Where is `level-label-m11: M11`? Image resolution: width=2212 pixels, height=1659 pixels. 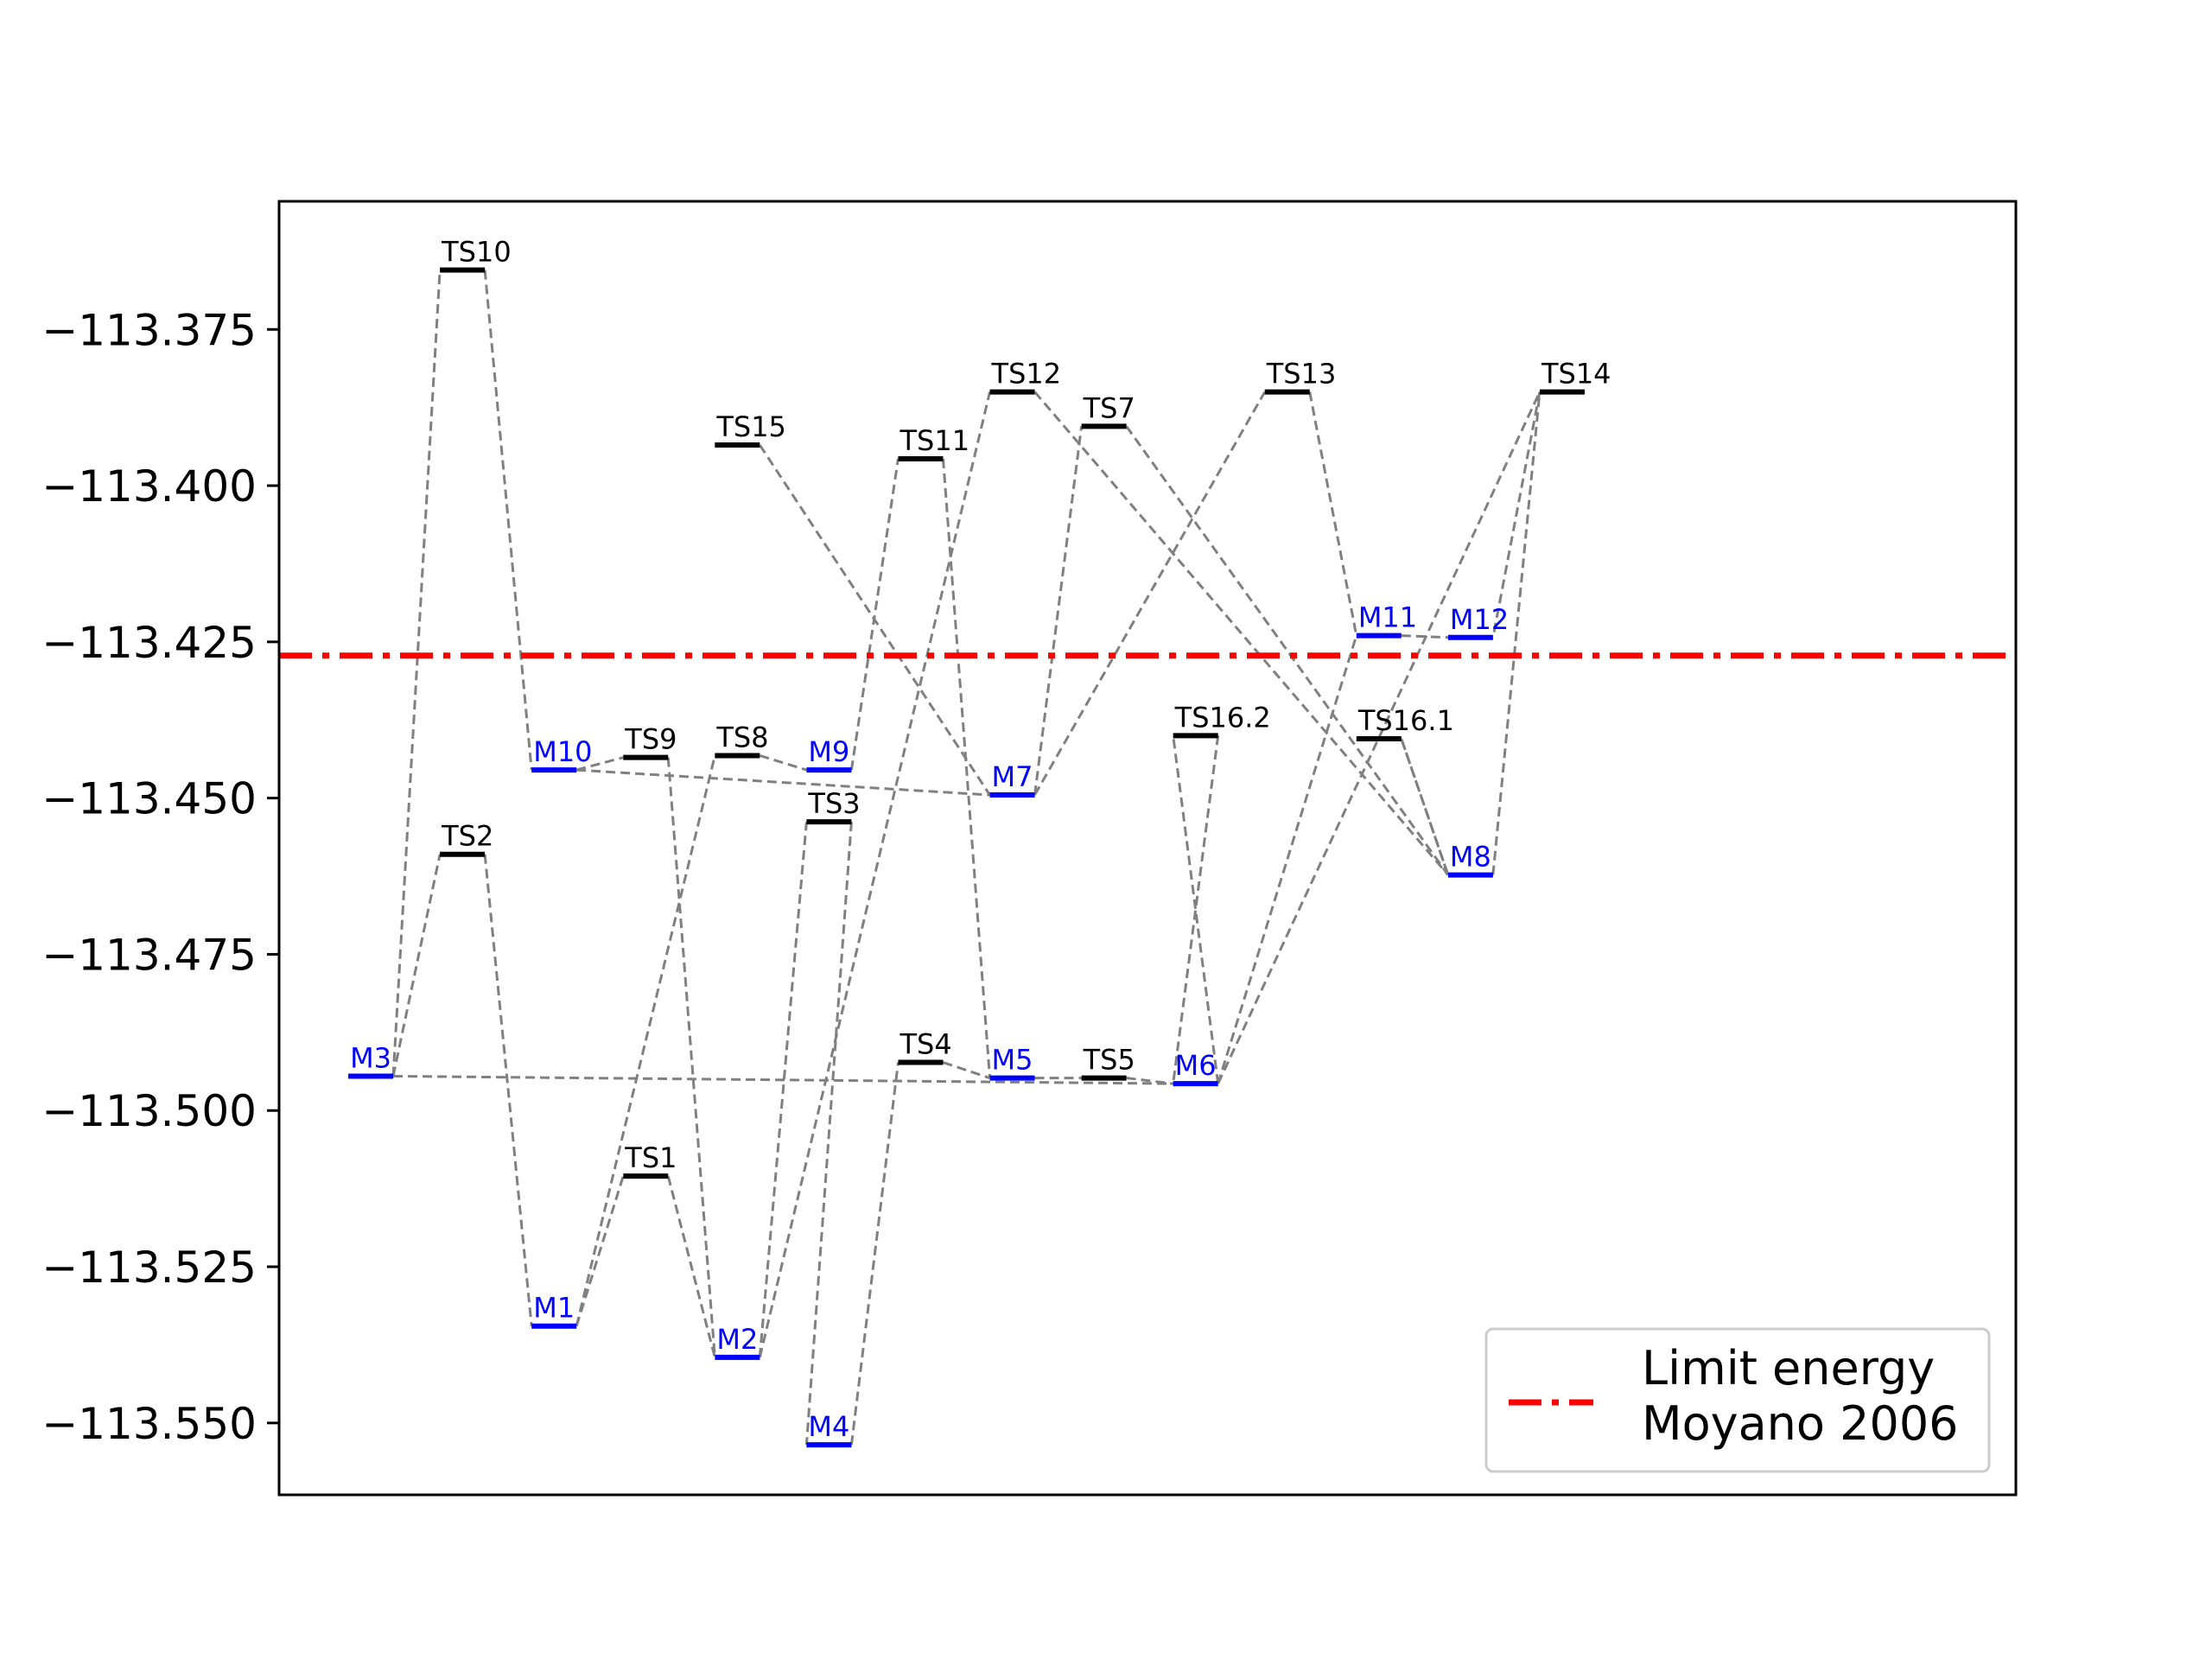
level-label-m11: M11 is located at coordinates (1387, 617).